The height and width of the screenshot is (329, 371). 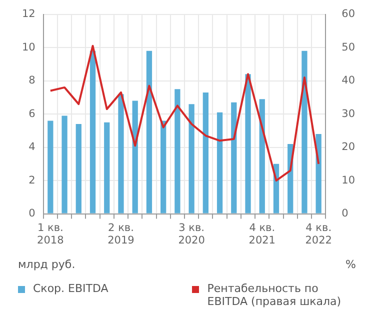 I want to click on legend-label: Рентабельность по EBITDA (правая шкала), so click(x=274, y=295).